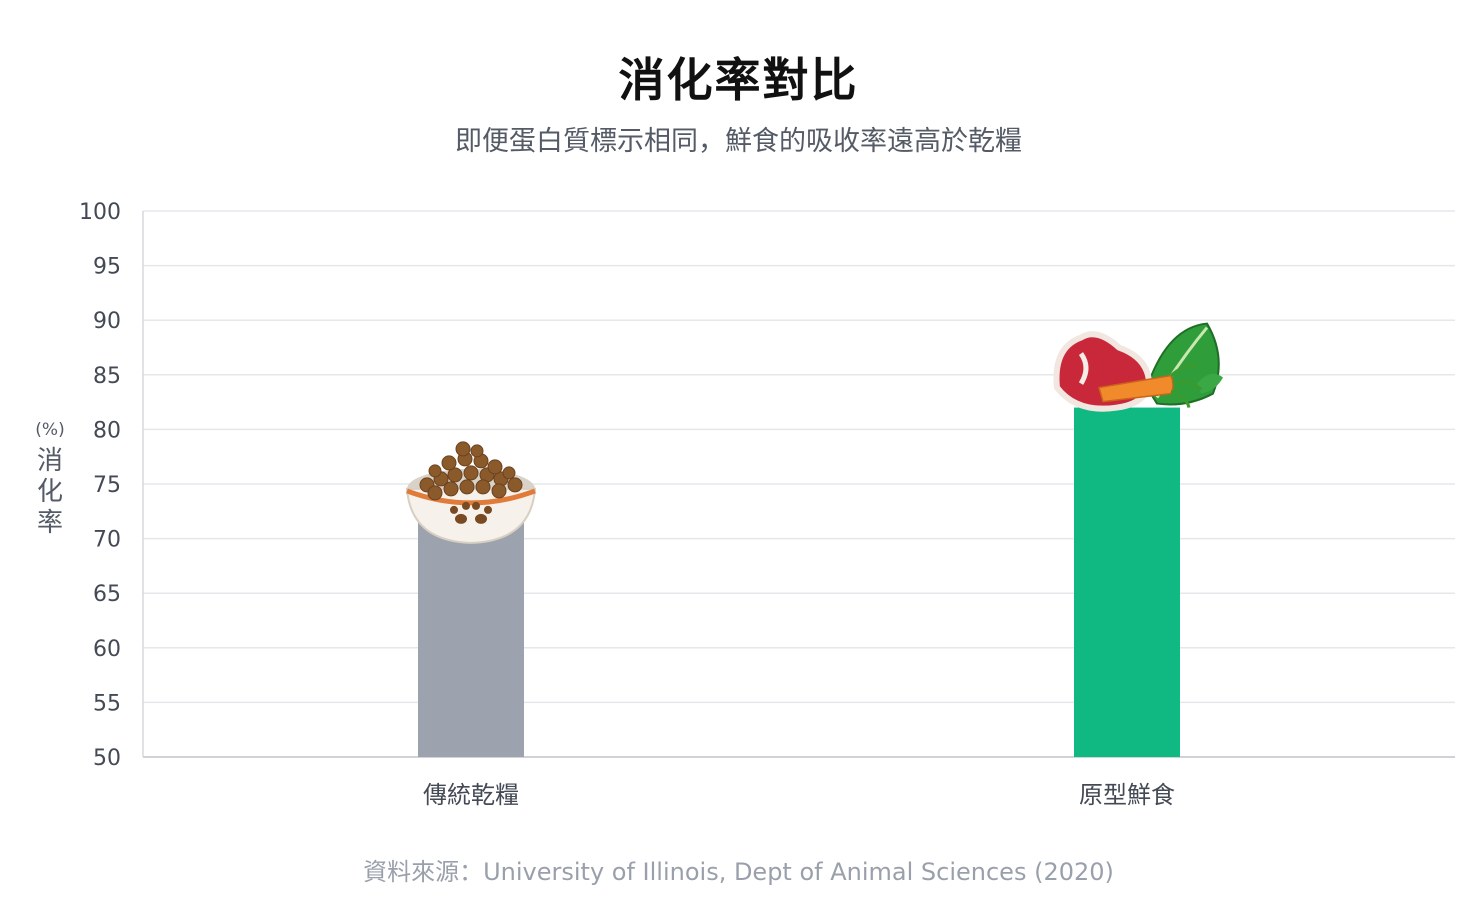  What do you see at coordinates (107, 485) in the screenshot?
I see `y-tick-label: 75` at bounding box center [107, 485].